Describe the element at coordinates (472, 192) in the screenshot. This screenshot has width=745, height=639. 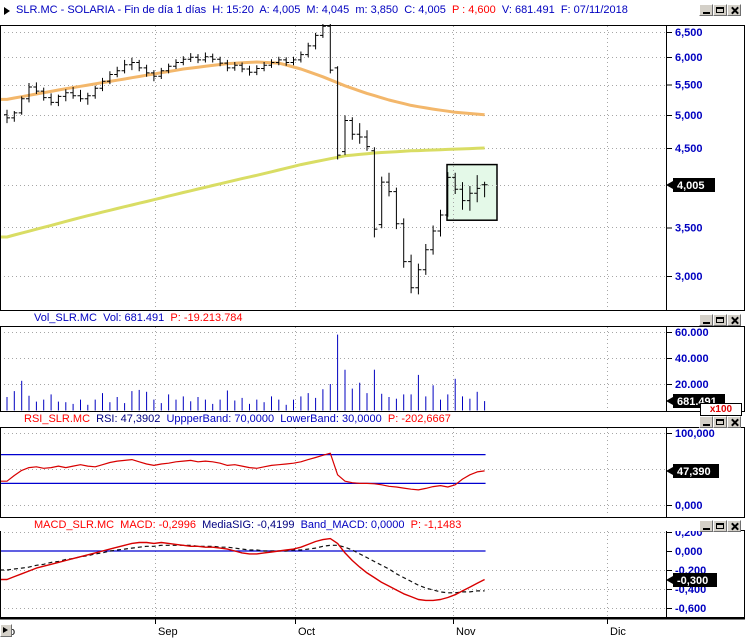
I see `highlight-box` at that location.